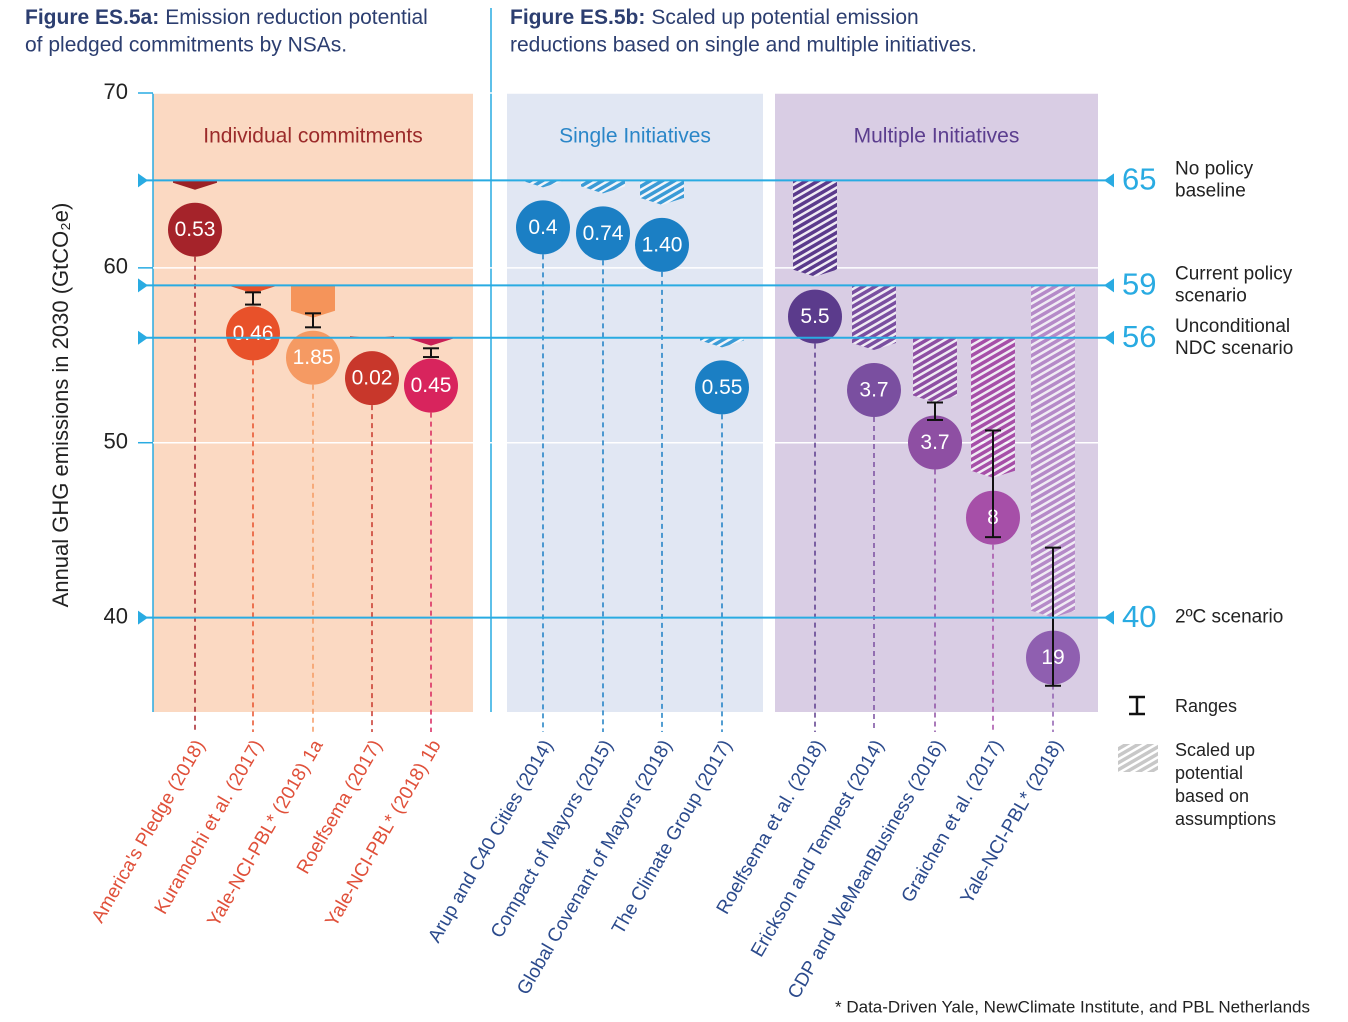 This screenshot has height=1022, width=1348. Describe the element at coordinates (953, 822) in the screenshot. I see `category-label: Graichen et al. (2017)` at that location.